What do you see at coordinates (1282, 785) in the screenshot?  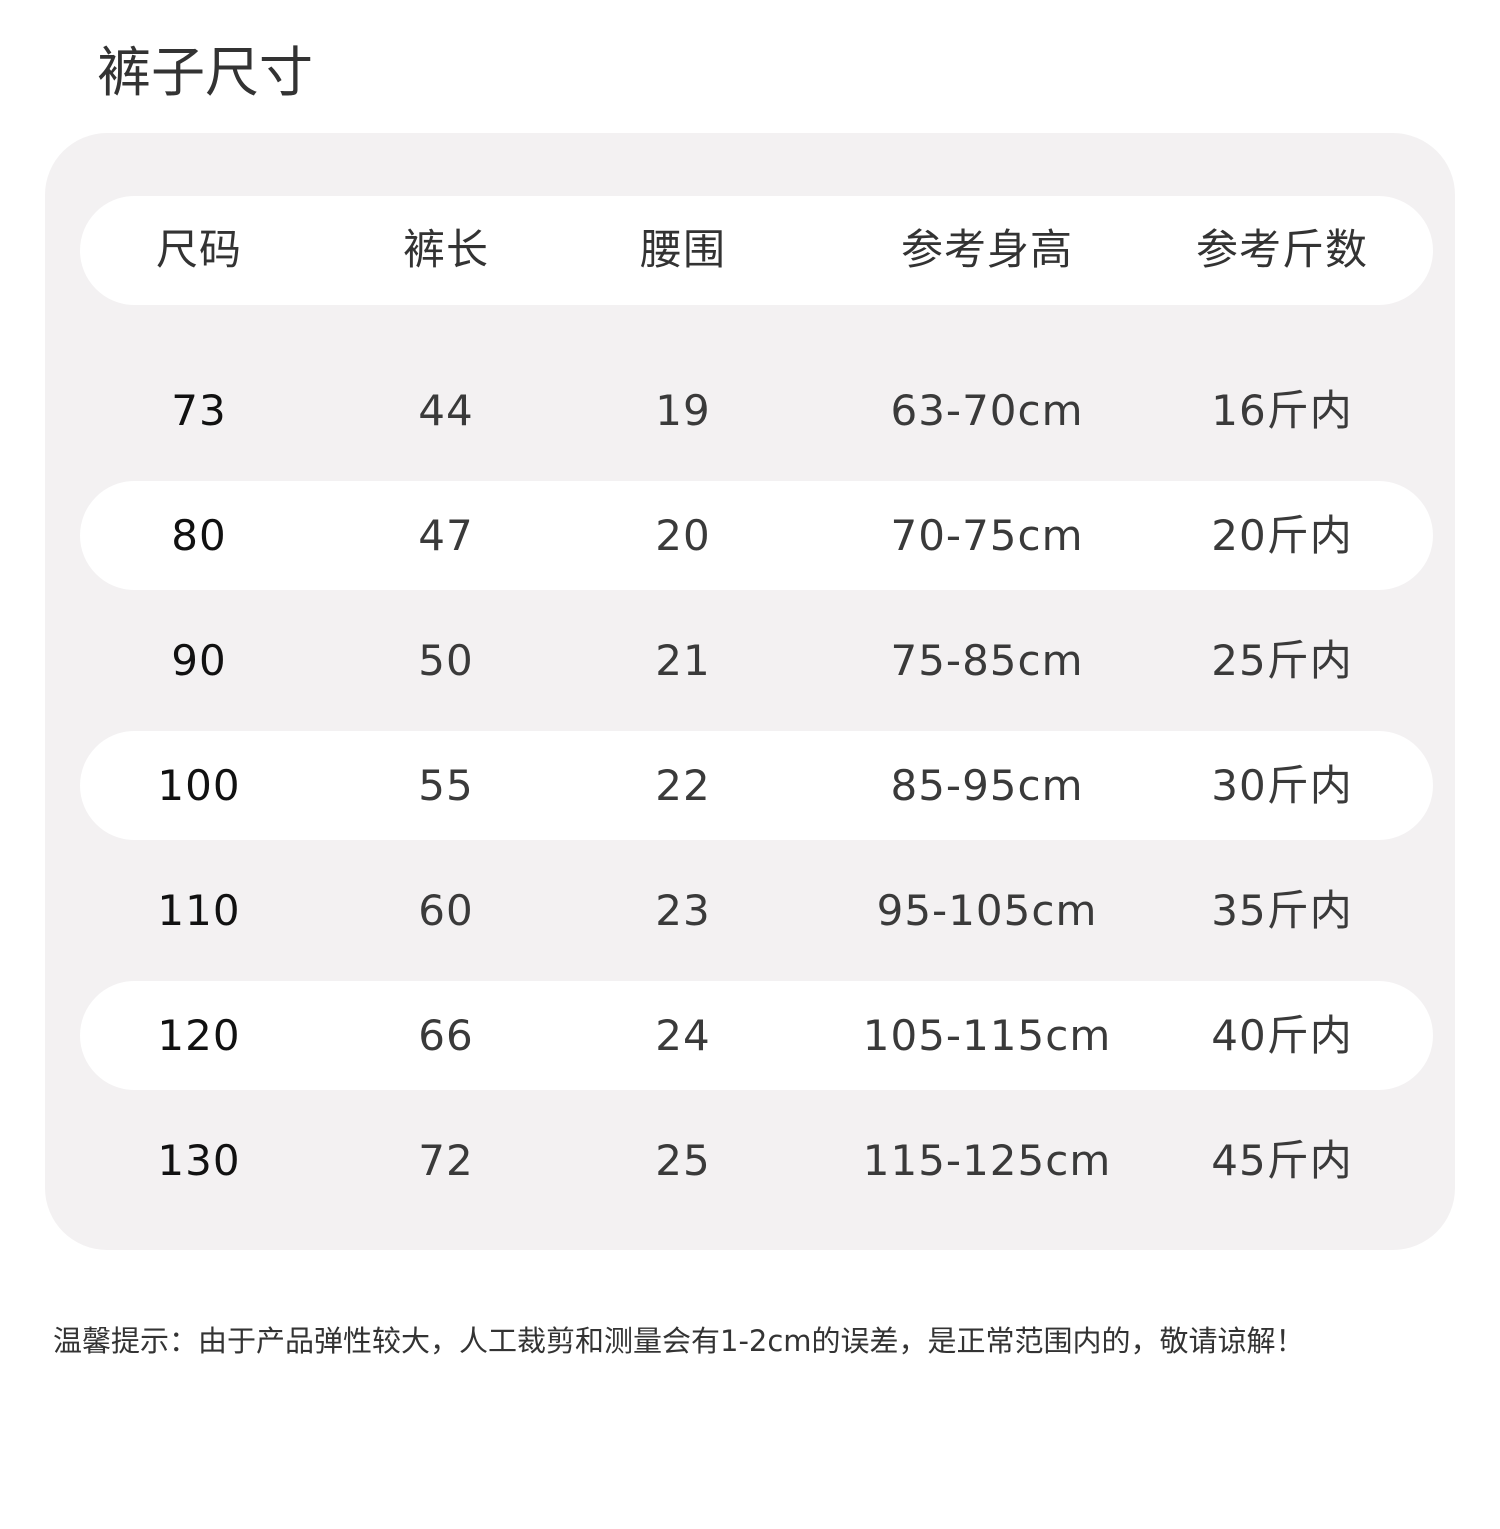 I see `table-cell: 30斤内` at bounding box center [1282, 785].